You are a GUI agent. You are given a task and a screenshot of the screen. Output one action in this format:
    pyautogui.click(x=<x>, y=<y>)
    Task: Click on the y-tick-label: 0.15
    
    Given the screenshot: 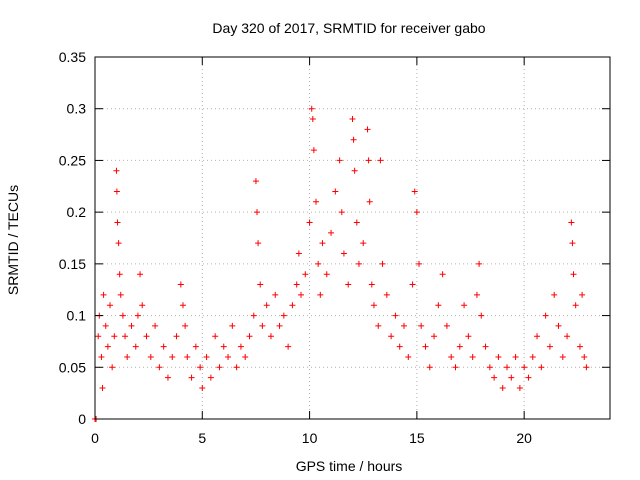 What is the action you would take?
    pyautogui.click(x=72, y=264)
    